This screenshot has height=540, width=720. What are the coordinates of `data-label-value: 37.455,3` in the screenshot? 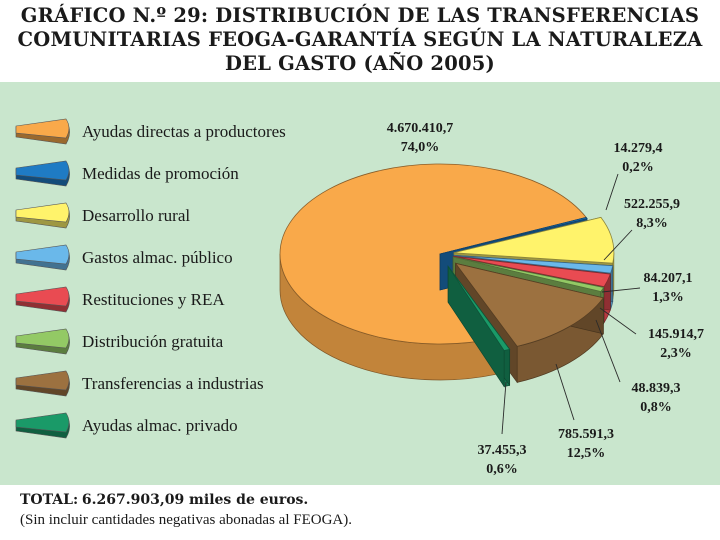 It's located at (502, 450).